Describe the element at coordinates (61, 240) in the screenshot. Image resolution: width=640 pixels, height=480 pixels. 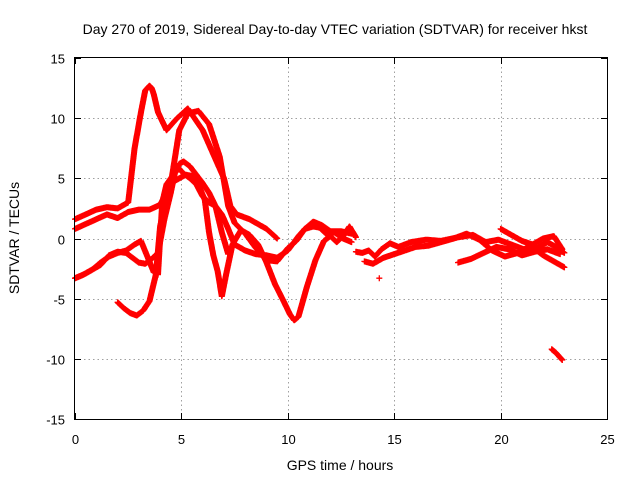
I see `y-tick-label: 0` at that location.